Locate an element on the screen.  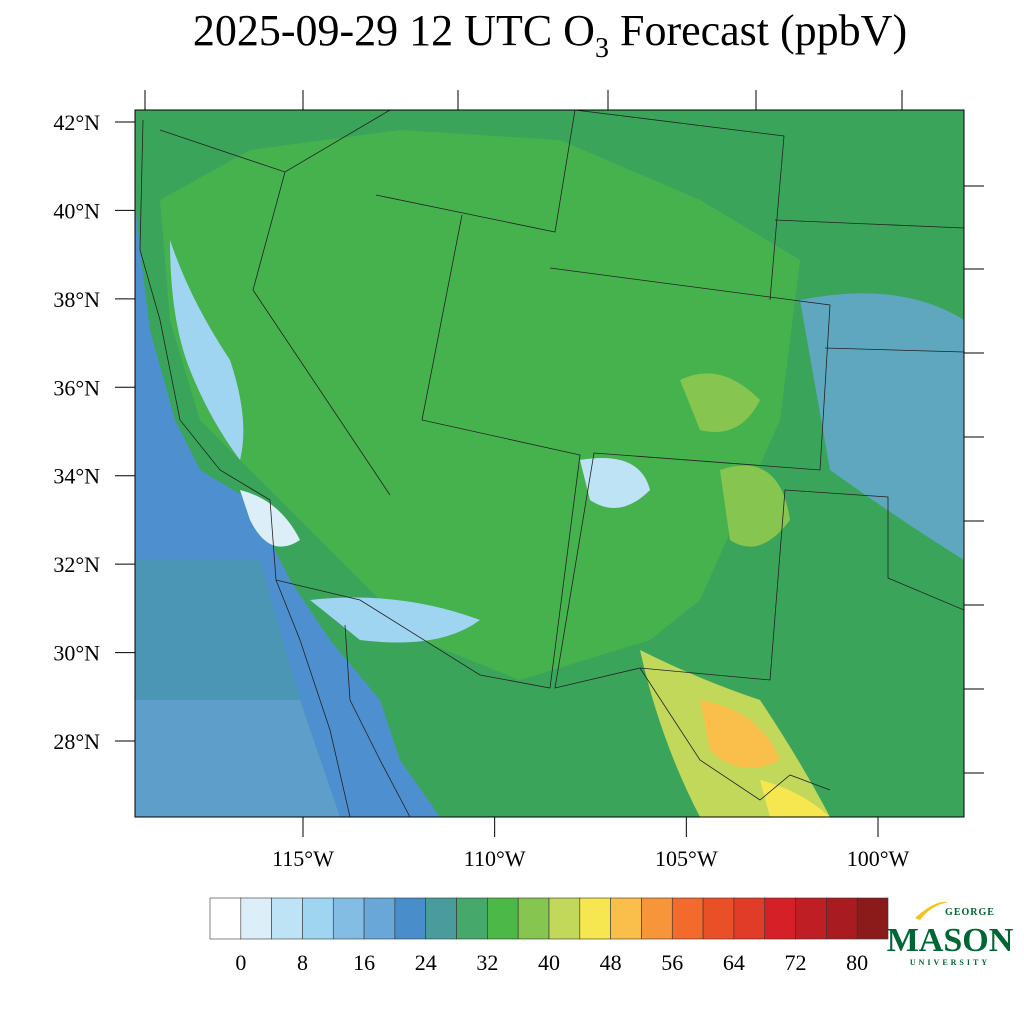
logo: GEORGE MASON UNIVERSITY is located at coordinates (950, 934).